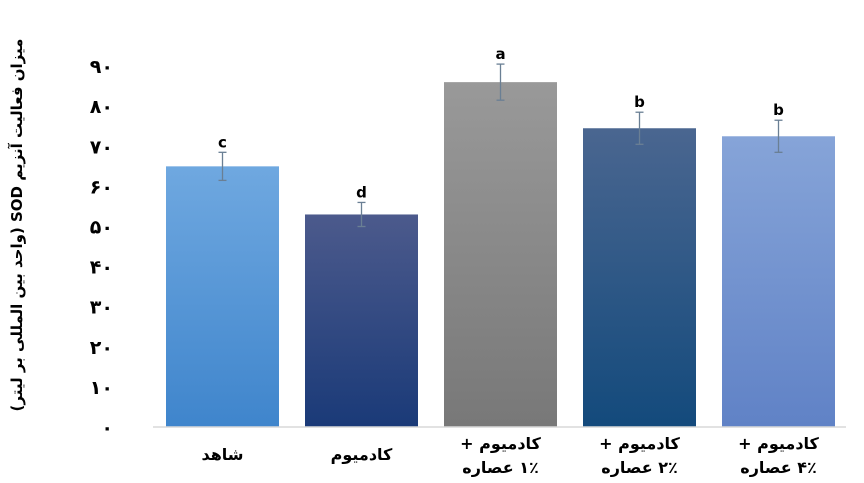  I want to click on y-tick-label: ۰, so click(107, 428).